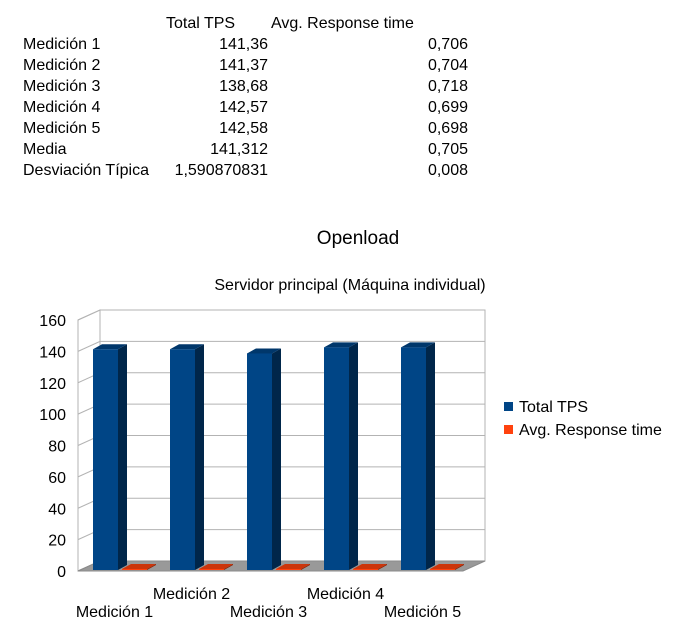 This screenshot has width=688, height=633. What do you see at coordinates (243, 86) in the screenshot?
I see `table-cell: 138,68` at bounding box center [243, 86].